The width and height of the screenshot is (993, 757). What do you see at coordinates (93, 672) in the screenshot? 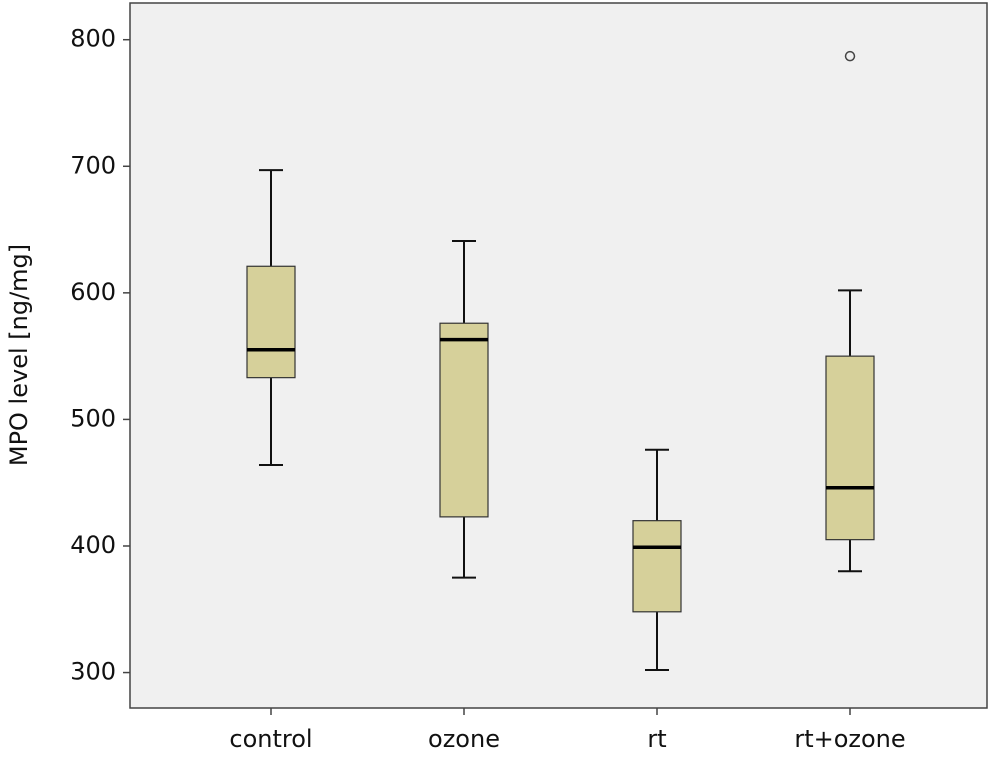
I see `y-tick-label: 300` at bounding box center [93, 672].